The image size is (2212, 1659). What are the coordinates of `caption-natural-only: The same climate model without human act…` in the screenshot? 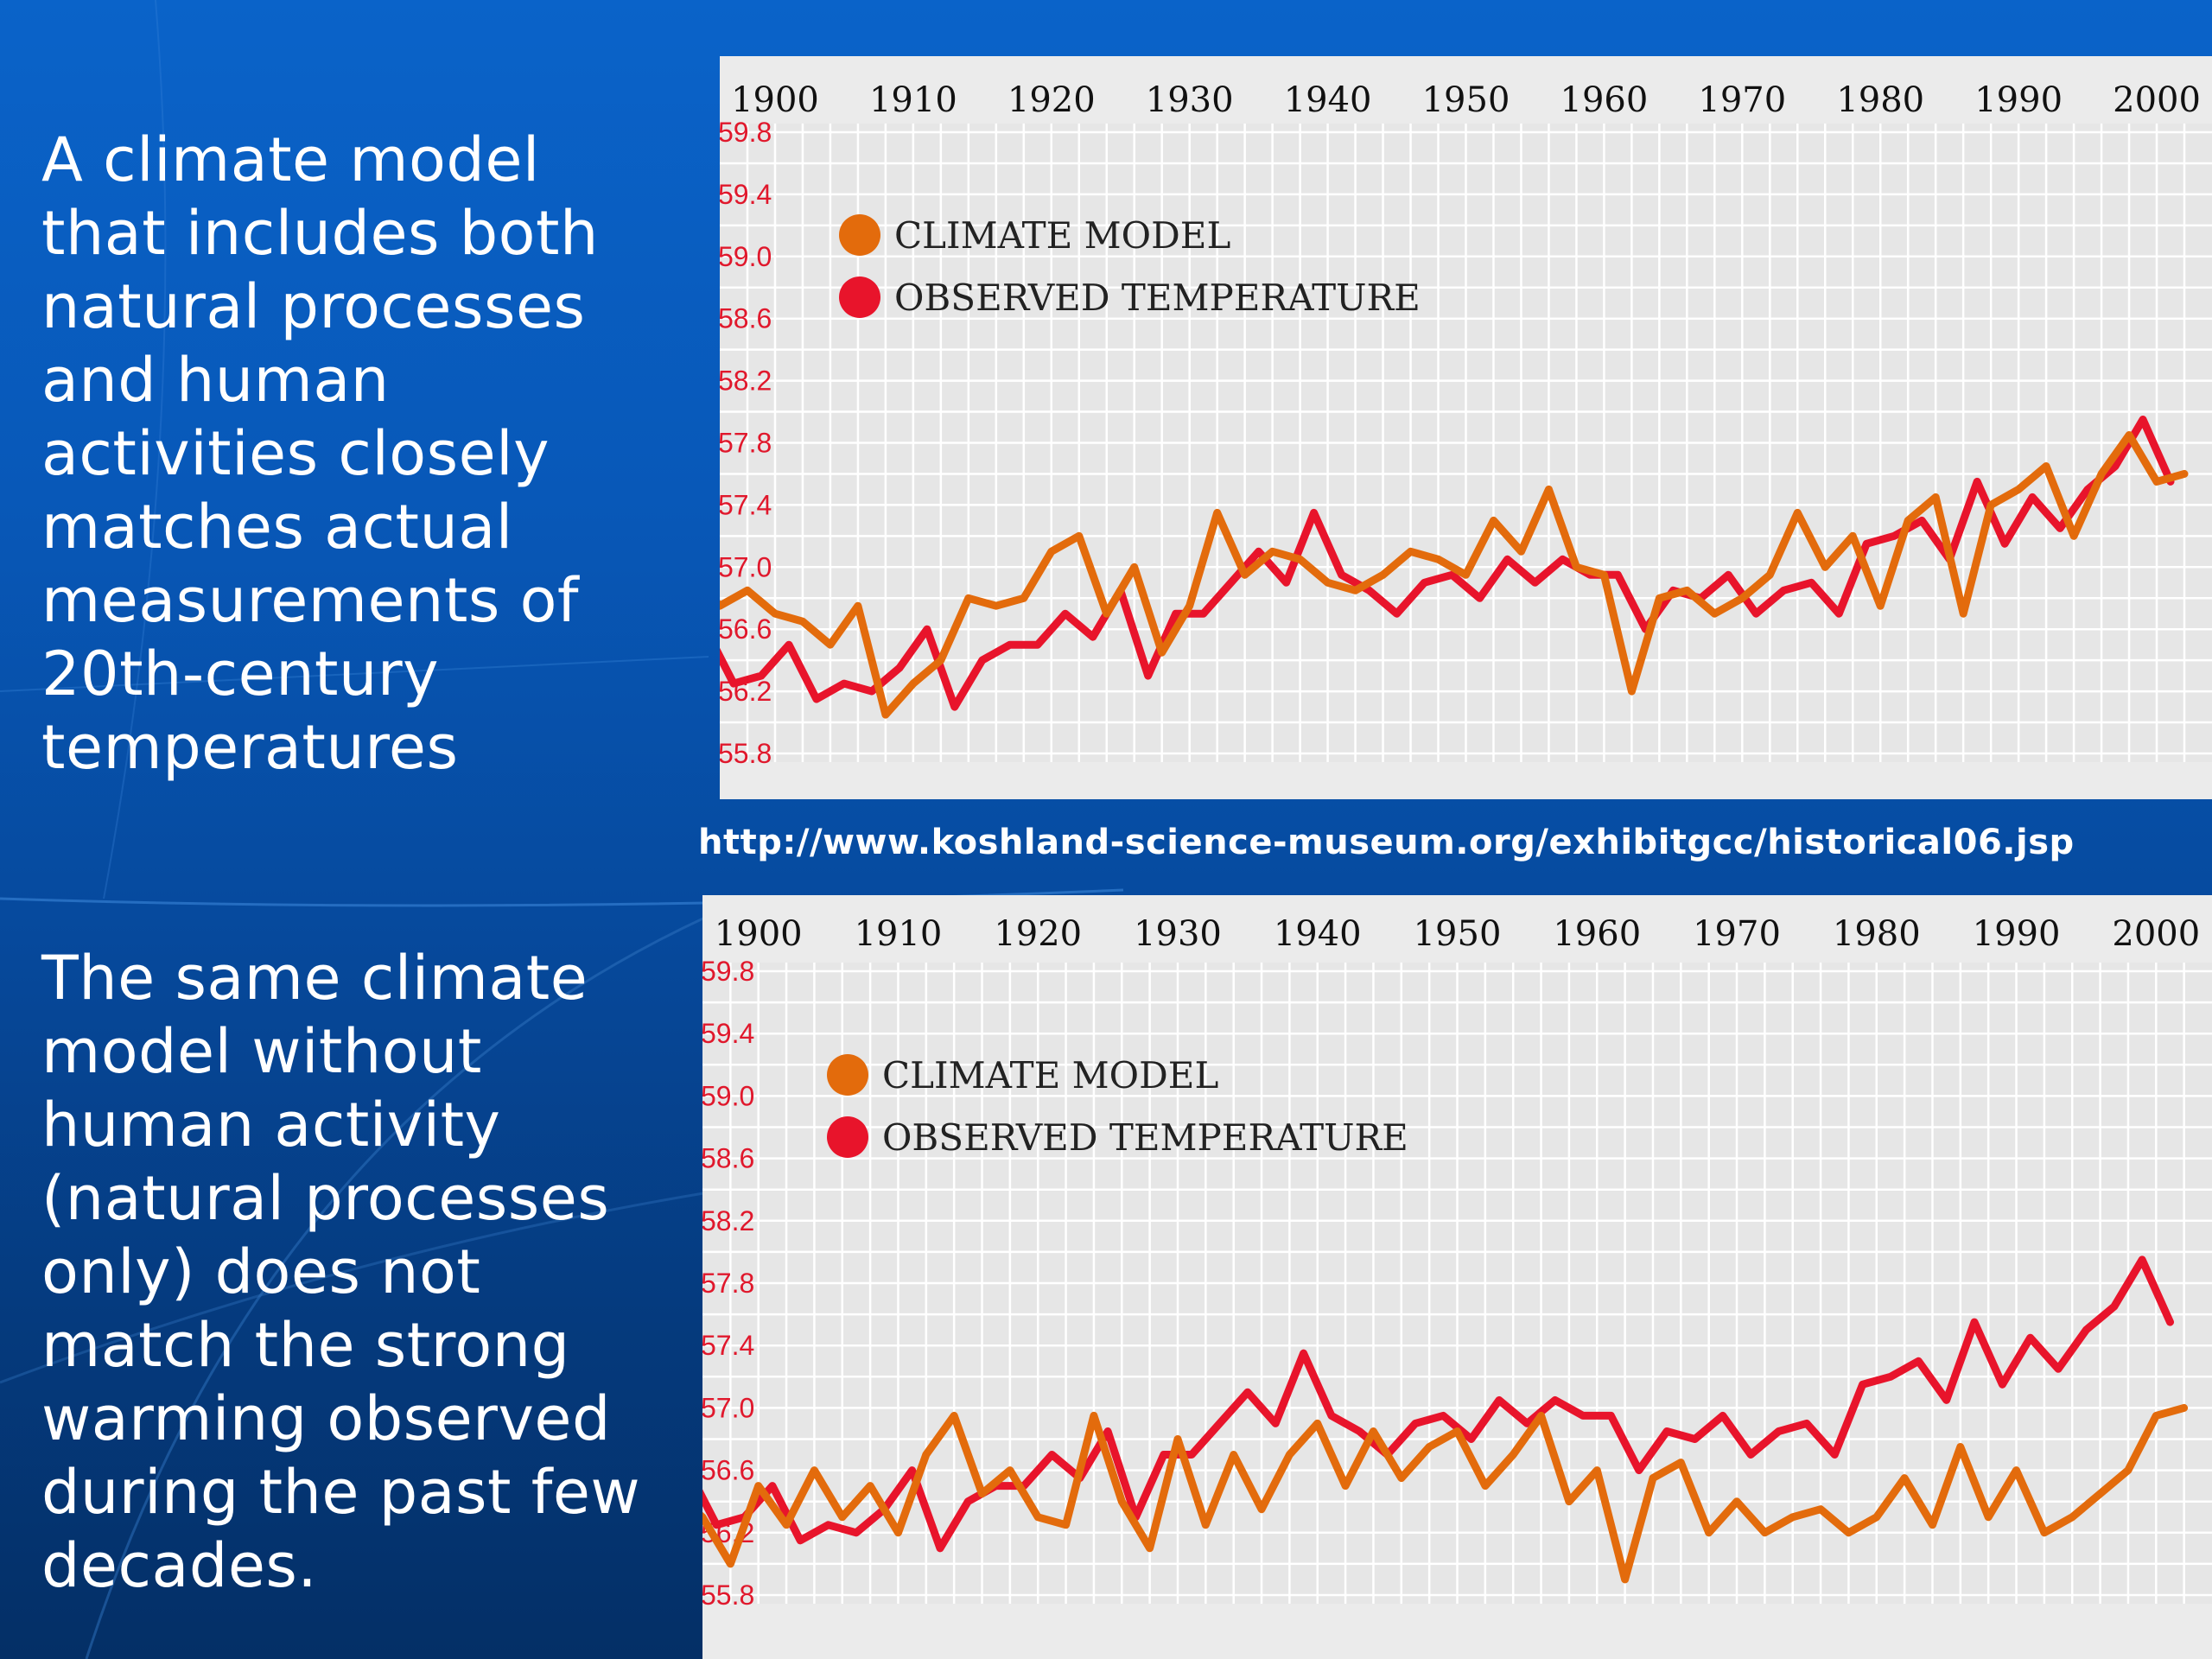 It's located at (341, 1272).